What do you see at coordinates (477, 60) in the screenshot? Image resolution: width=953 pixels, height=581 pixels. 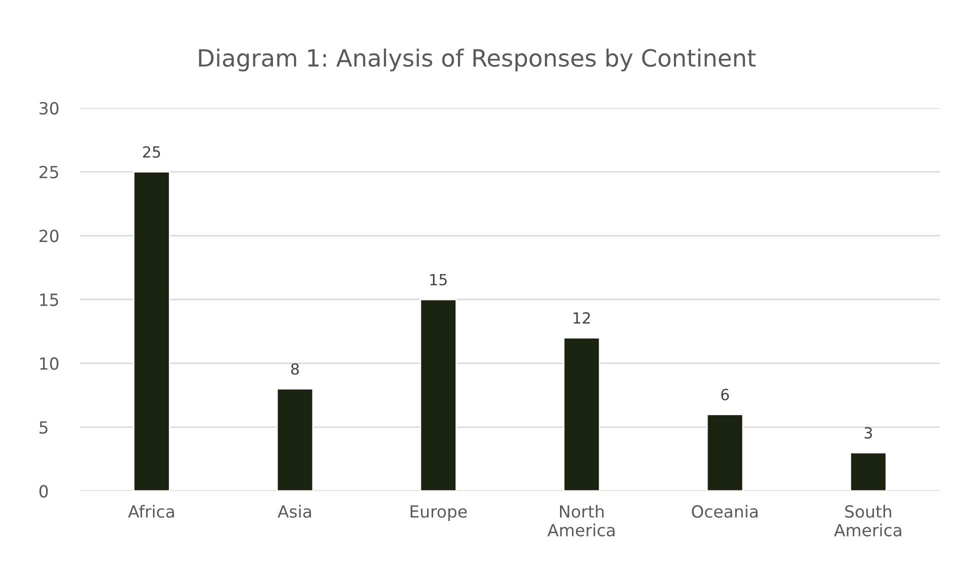 I see `chart-title: Diagram 1: Analysis of Responses by Continent` at bounding box center [477, 60].